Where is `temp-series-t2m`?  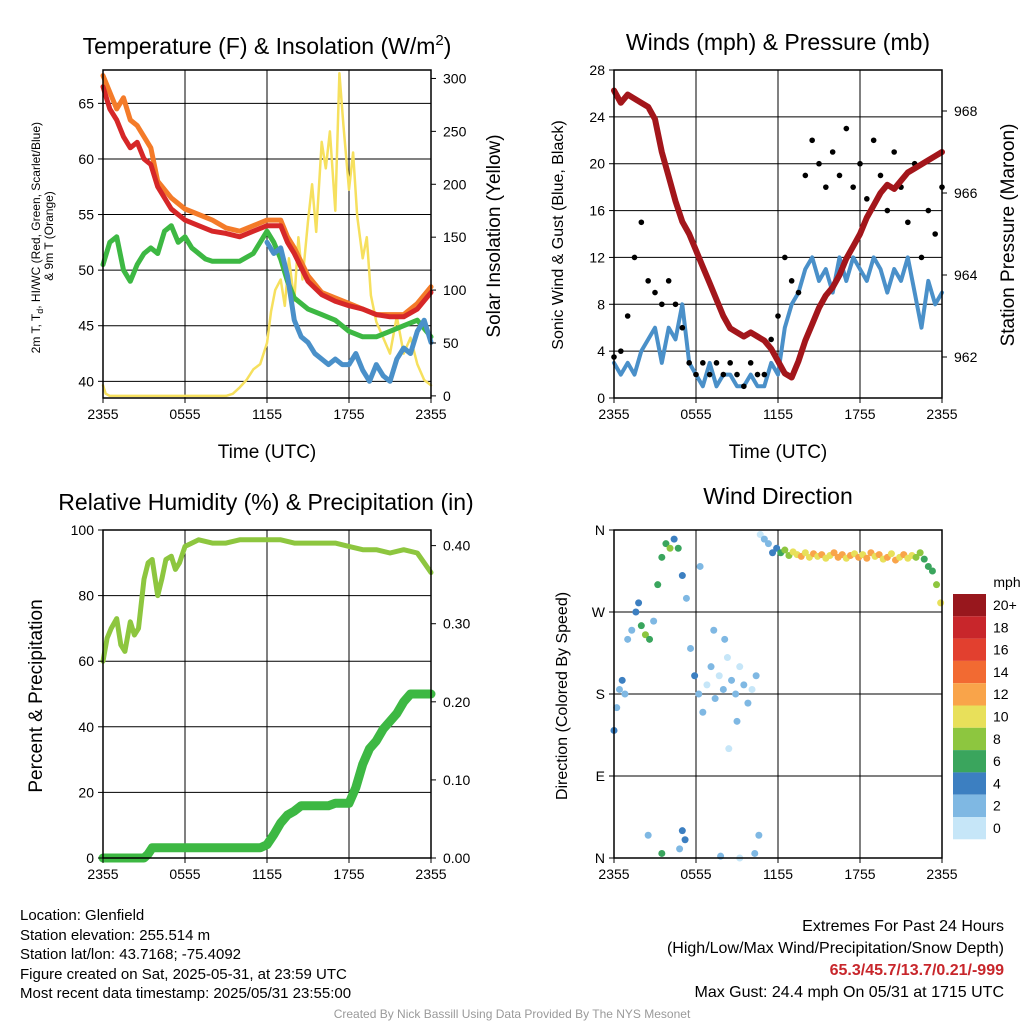 temp-series-t2m is located at coordinates (267, 202).